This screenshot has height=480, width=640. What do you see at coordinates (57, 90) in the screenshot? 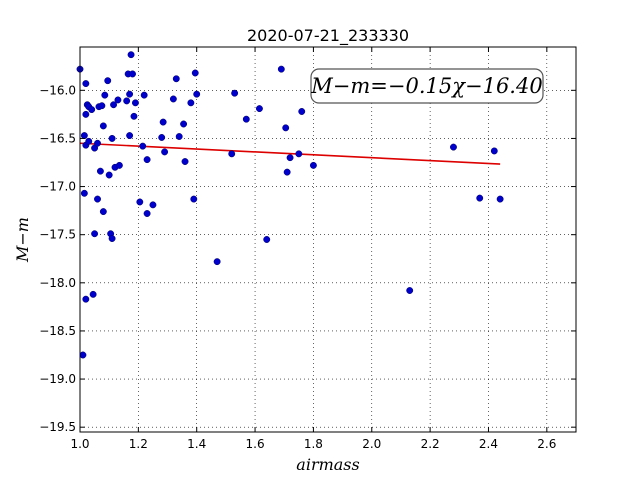
I see `y-tick-label: −16.0` at bounding box center [57, 90].